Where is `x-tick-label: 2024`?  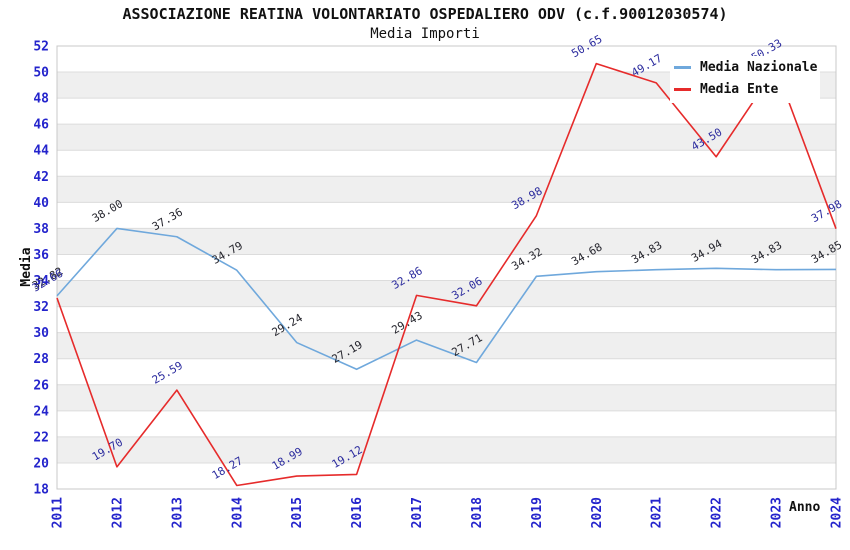
x-tick-label: 2024 is located at coordinates (837, 512).